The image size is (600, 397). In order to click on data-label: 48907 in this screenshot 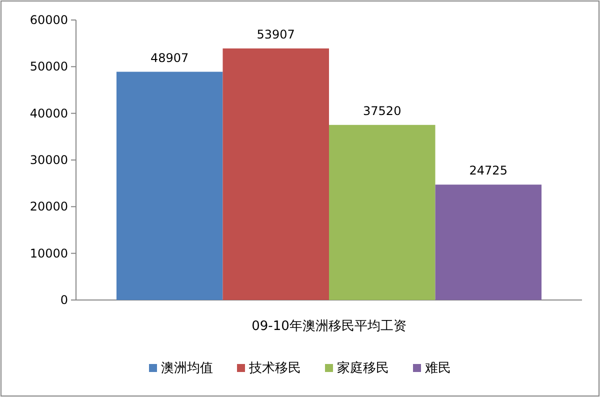, I will do `click(169, 57)`.